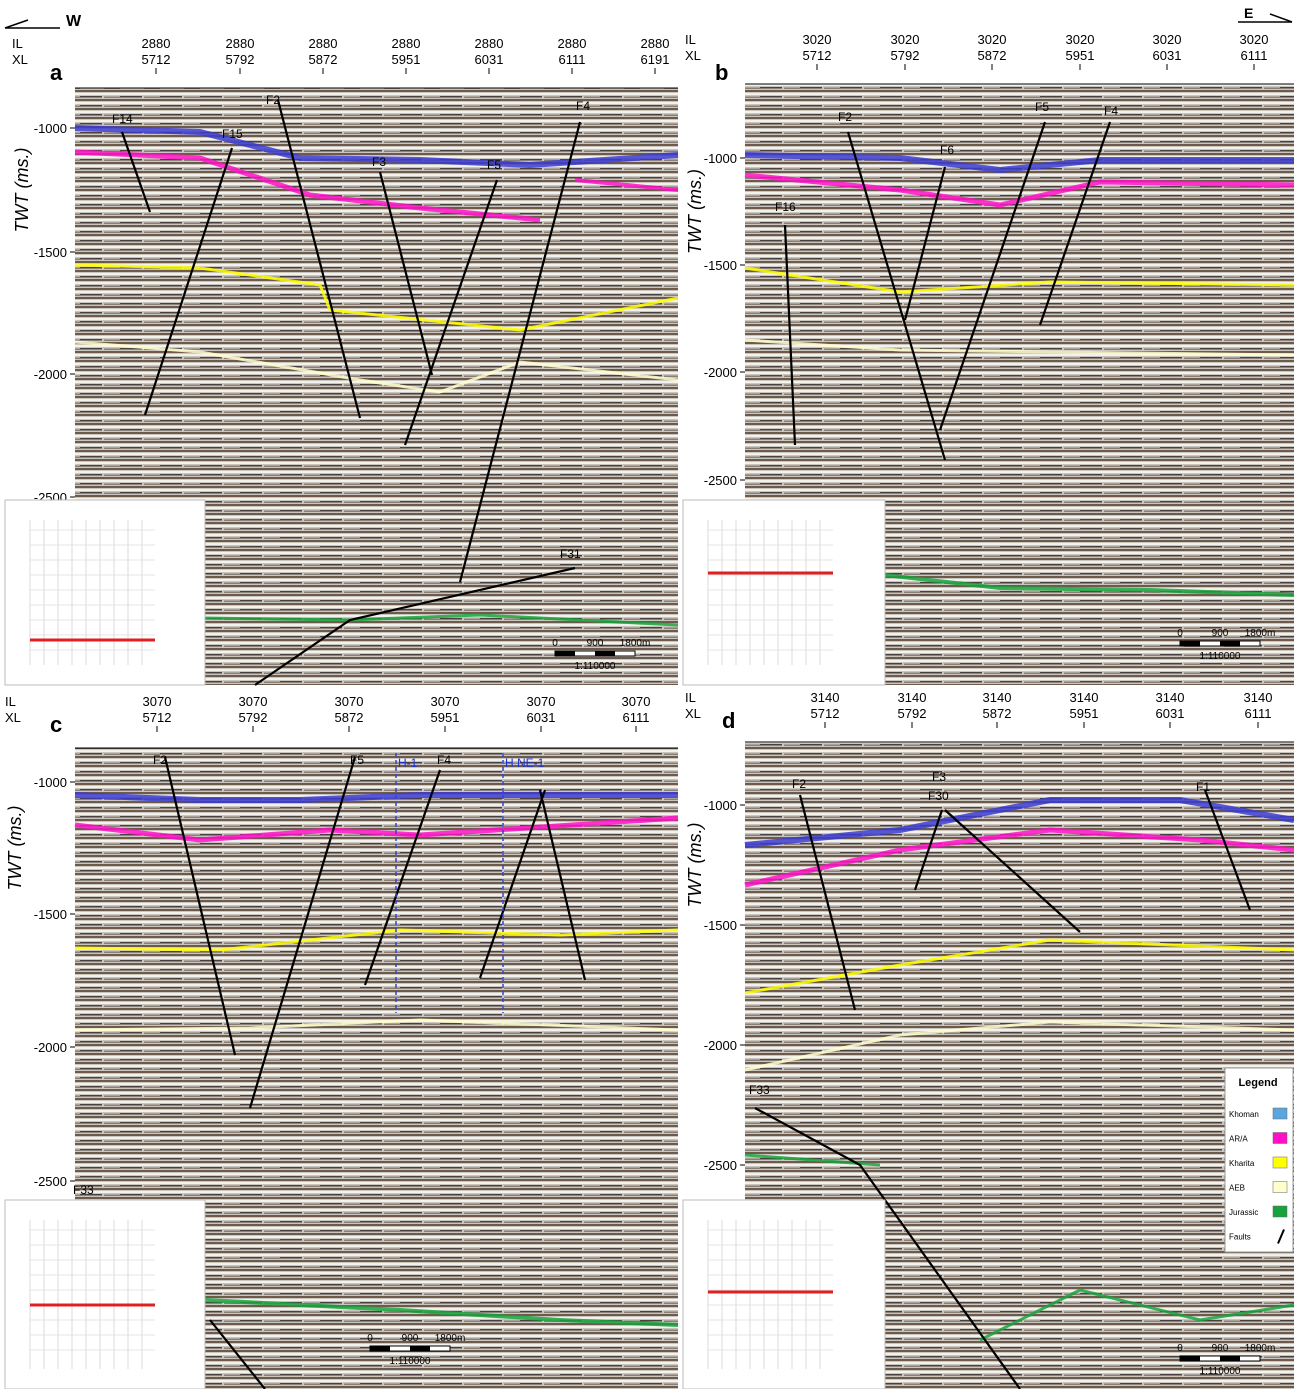 The image size is (1294, 1394). Describe the element at coordinates (50, 1181) in the screenshot. I see `y-tick-label: -2500` at that location.